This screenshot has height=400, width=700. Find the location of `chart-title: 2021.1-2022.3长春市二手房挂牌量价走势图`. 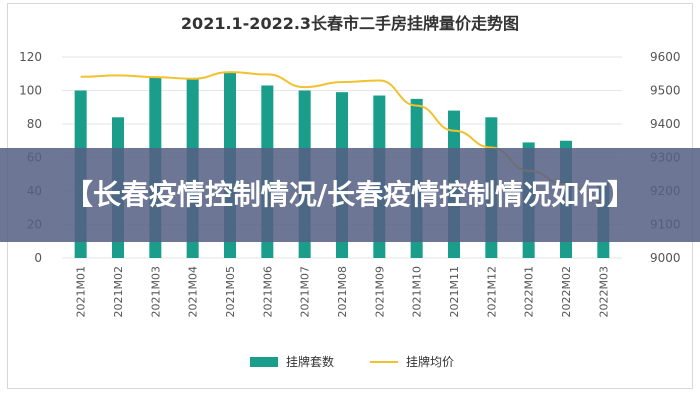

chart-title: 2021.1-2022.3长春市二手房挂牌量价走势图 is located at coordinates (350, 23).